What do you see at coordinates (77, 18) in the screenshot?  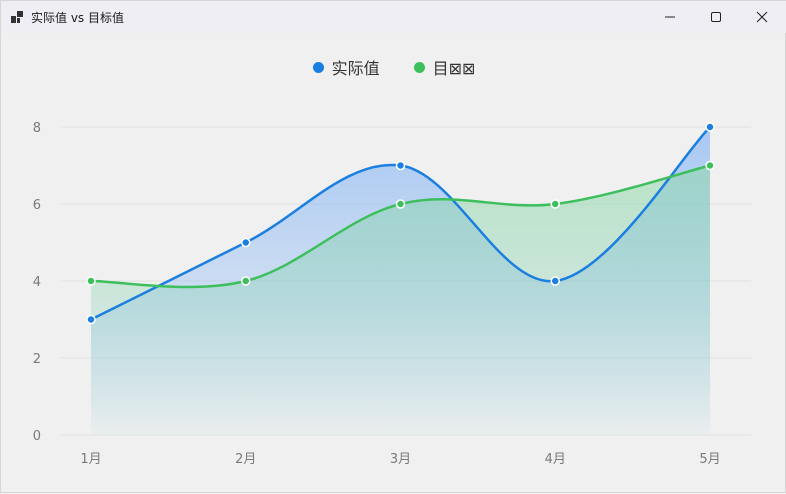 I see `window-title: 实际值 vs 目标值` at bounding box center [77, 18].